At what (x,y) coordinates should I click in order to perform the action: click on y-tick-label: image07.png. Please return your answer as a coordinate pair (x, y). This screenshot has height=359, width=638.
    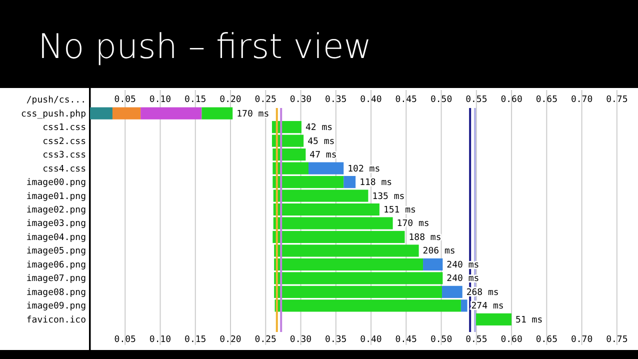
    Looking at the image, I should click on (56, 279).